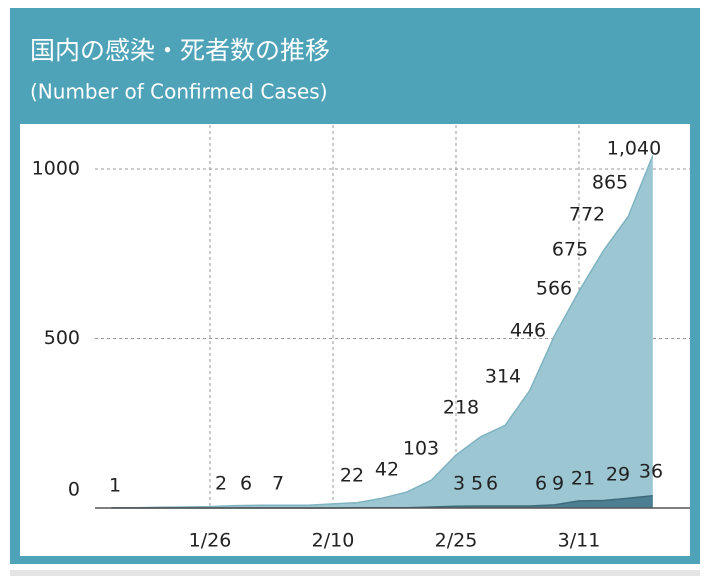  Describe the element at coordinates (221, 484) in the screenshot. I see `data-label: 2` at that location.